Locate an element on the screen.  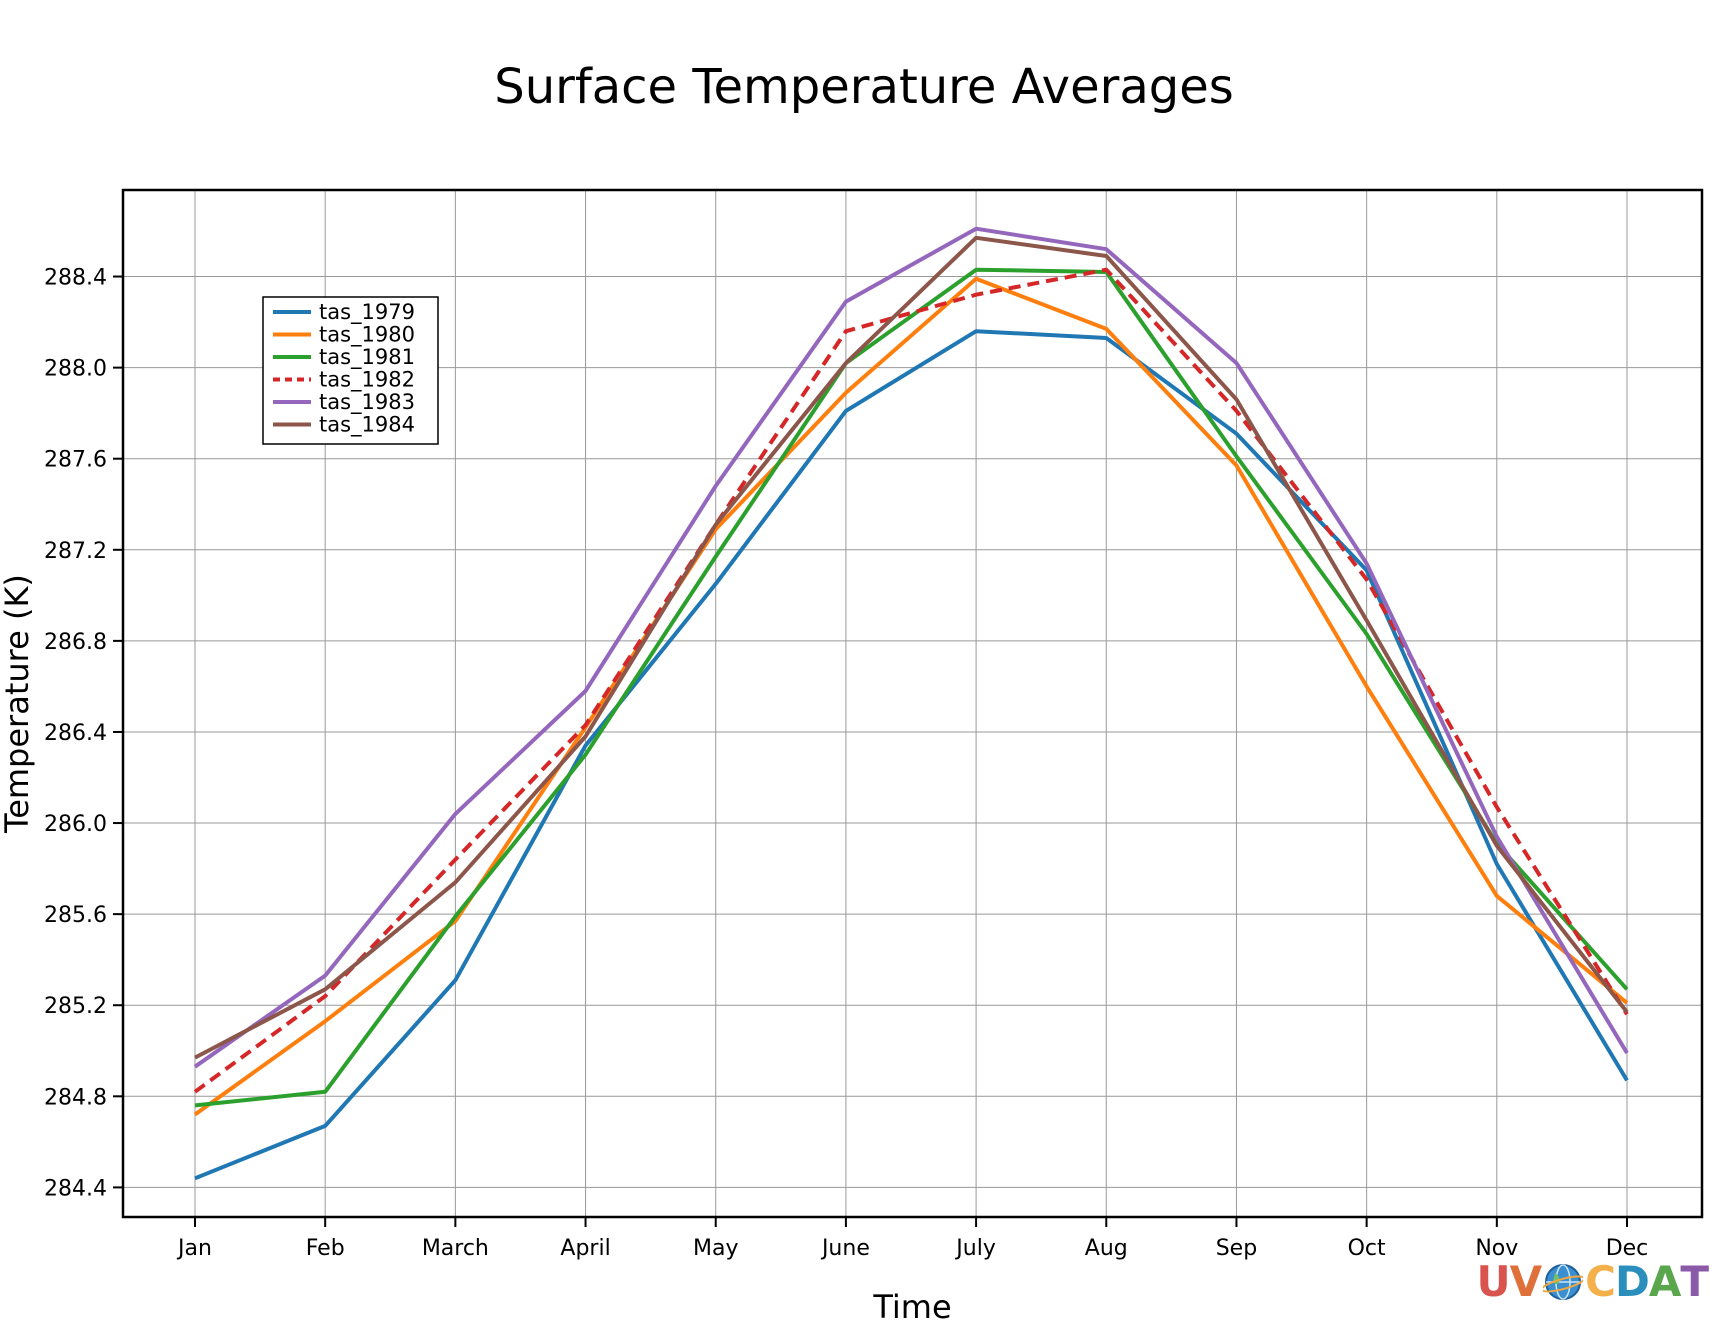
uvcdat-logo: UV CDAT is located at coordinates (1593, 1284).